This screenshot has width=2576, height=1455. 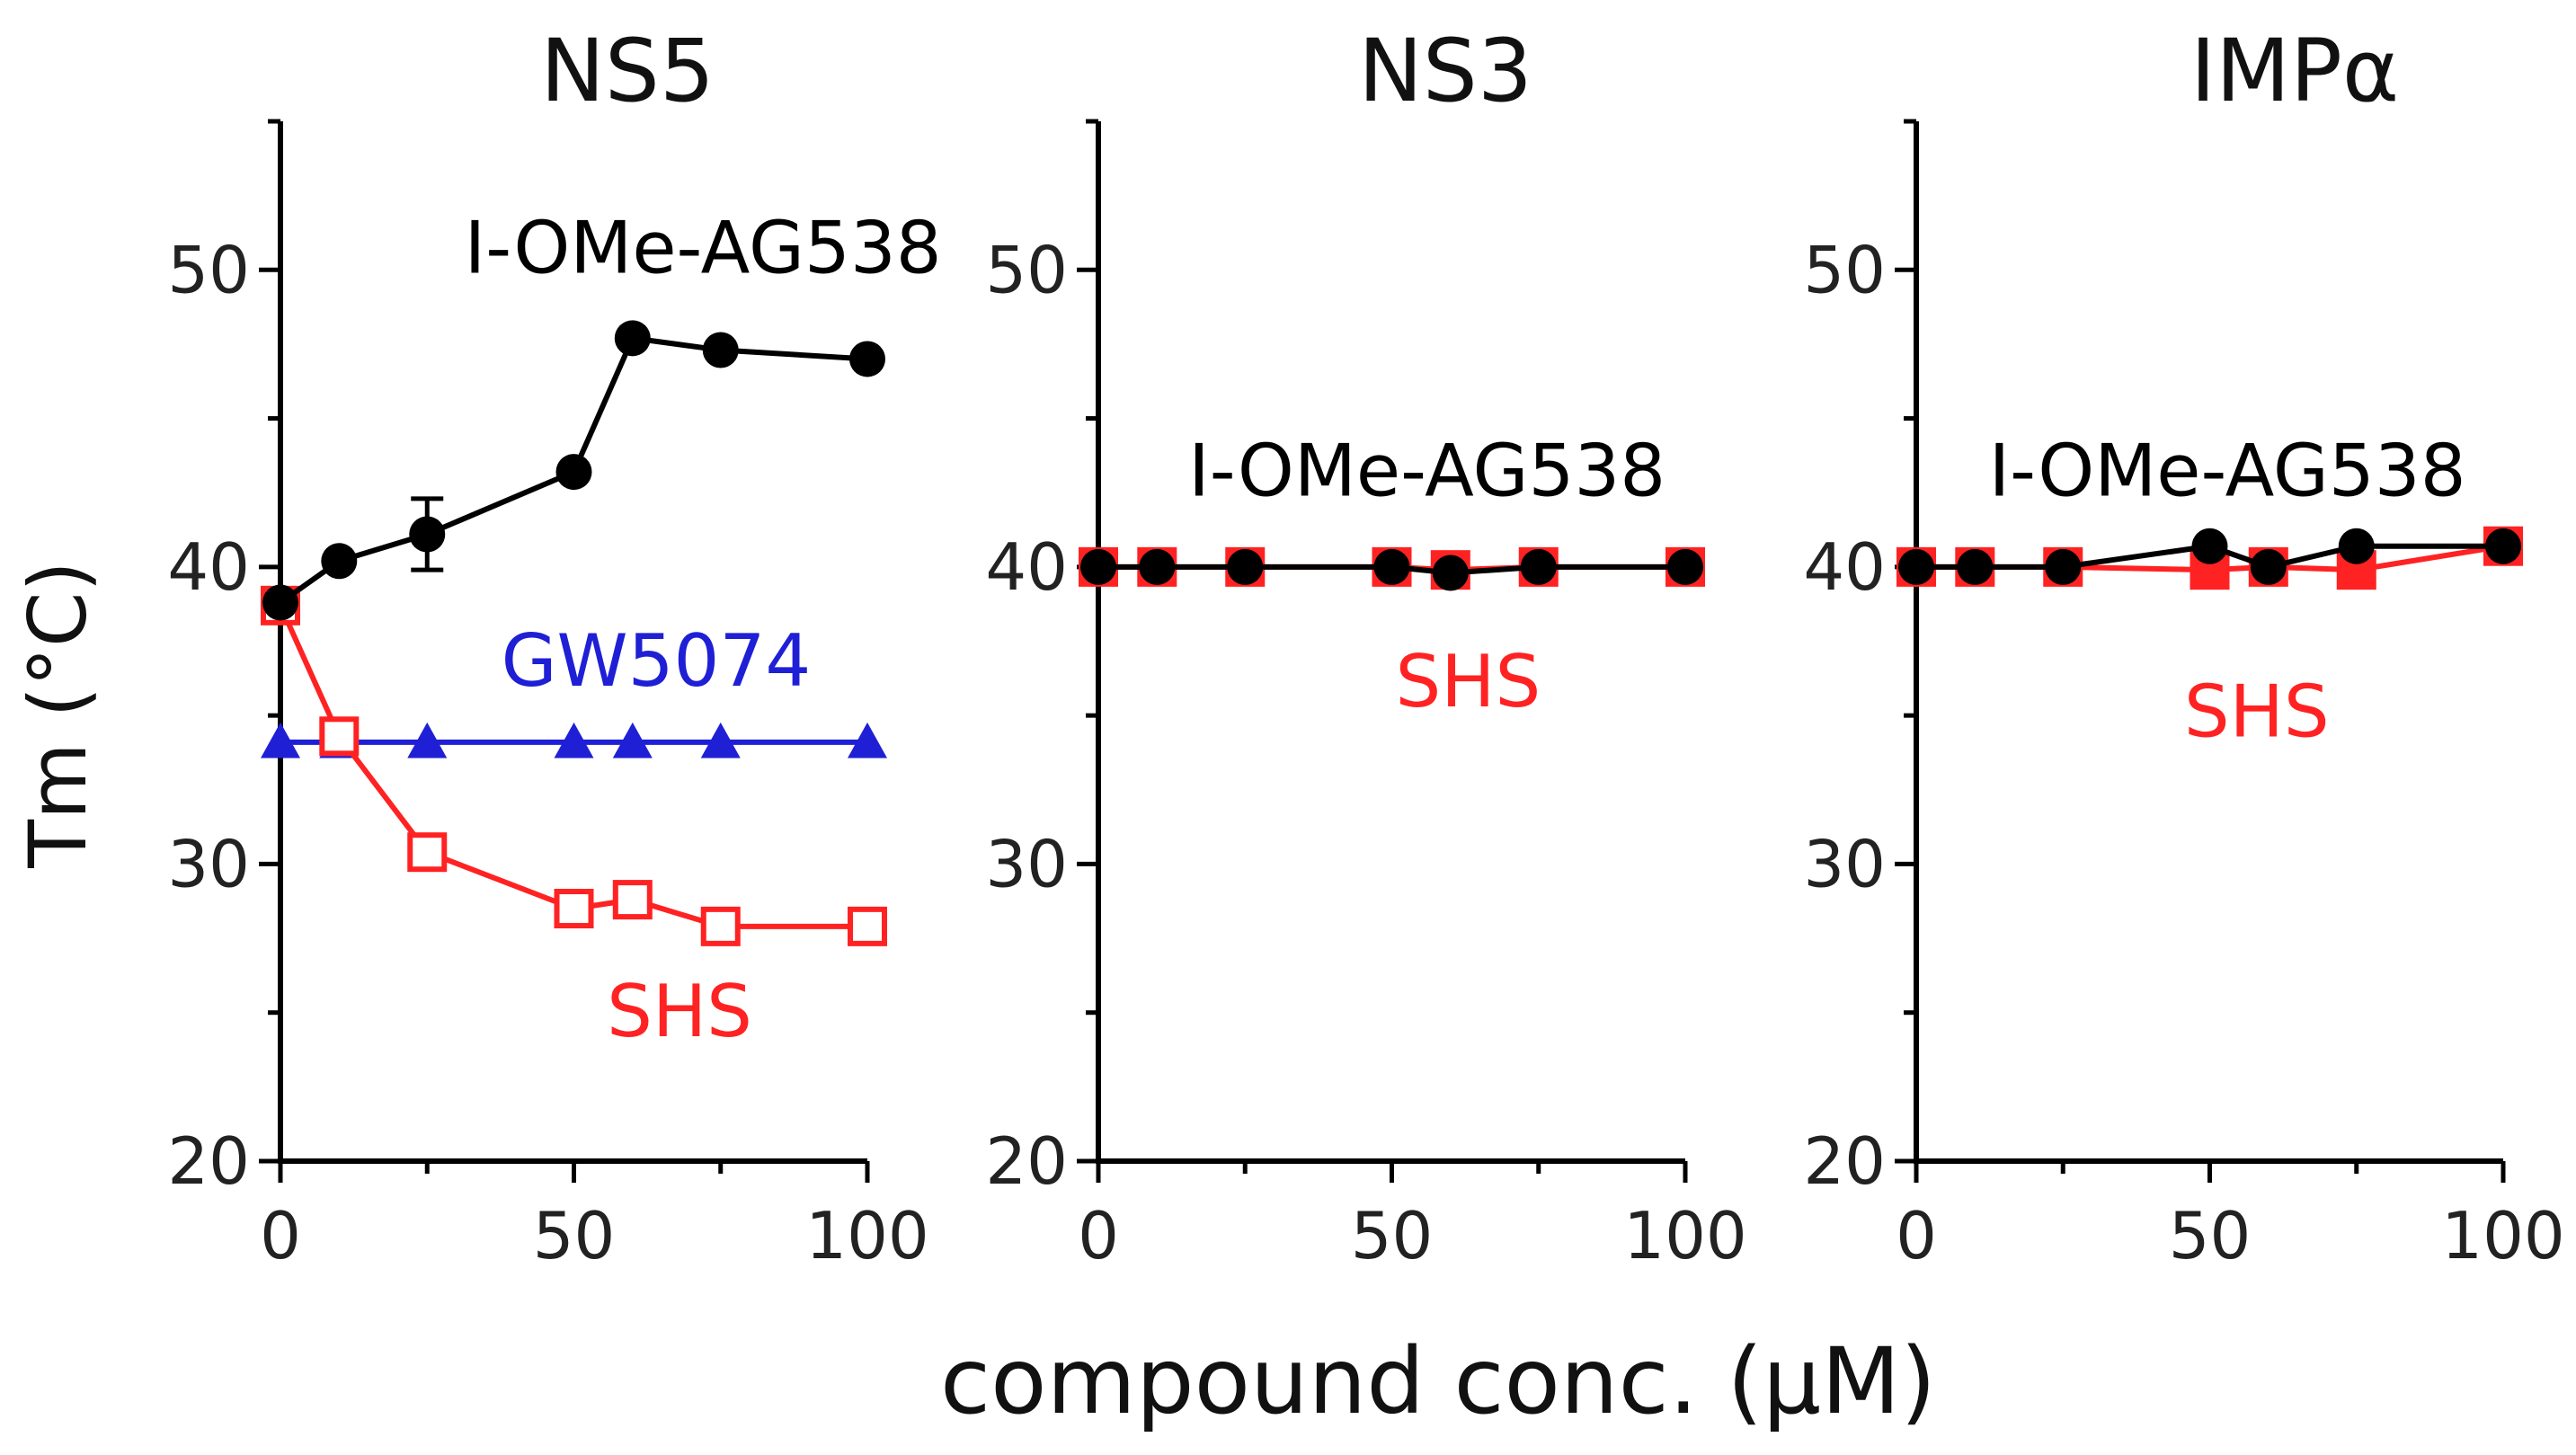 I want to click on x-axis-label: compound conc. (μM), so click(x=1438, y=1381).